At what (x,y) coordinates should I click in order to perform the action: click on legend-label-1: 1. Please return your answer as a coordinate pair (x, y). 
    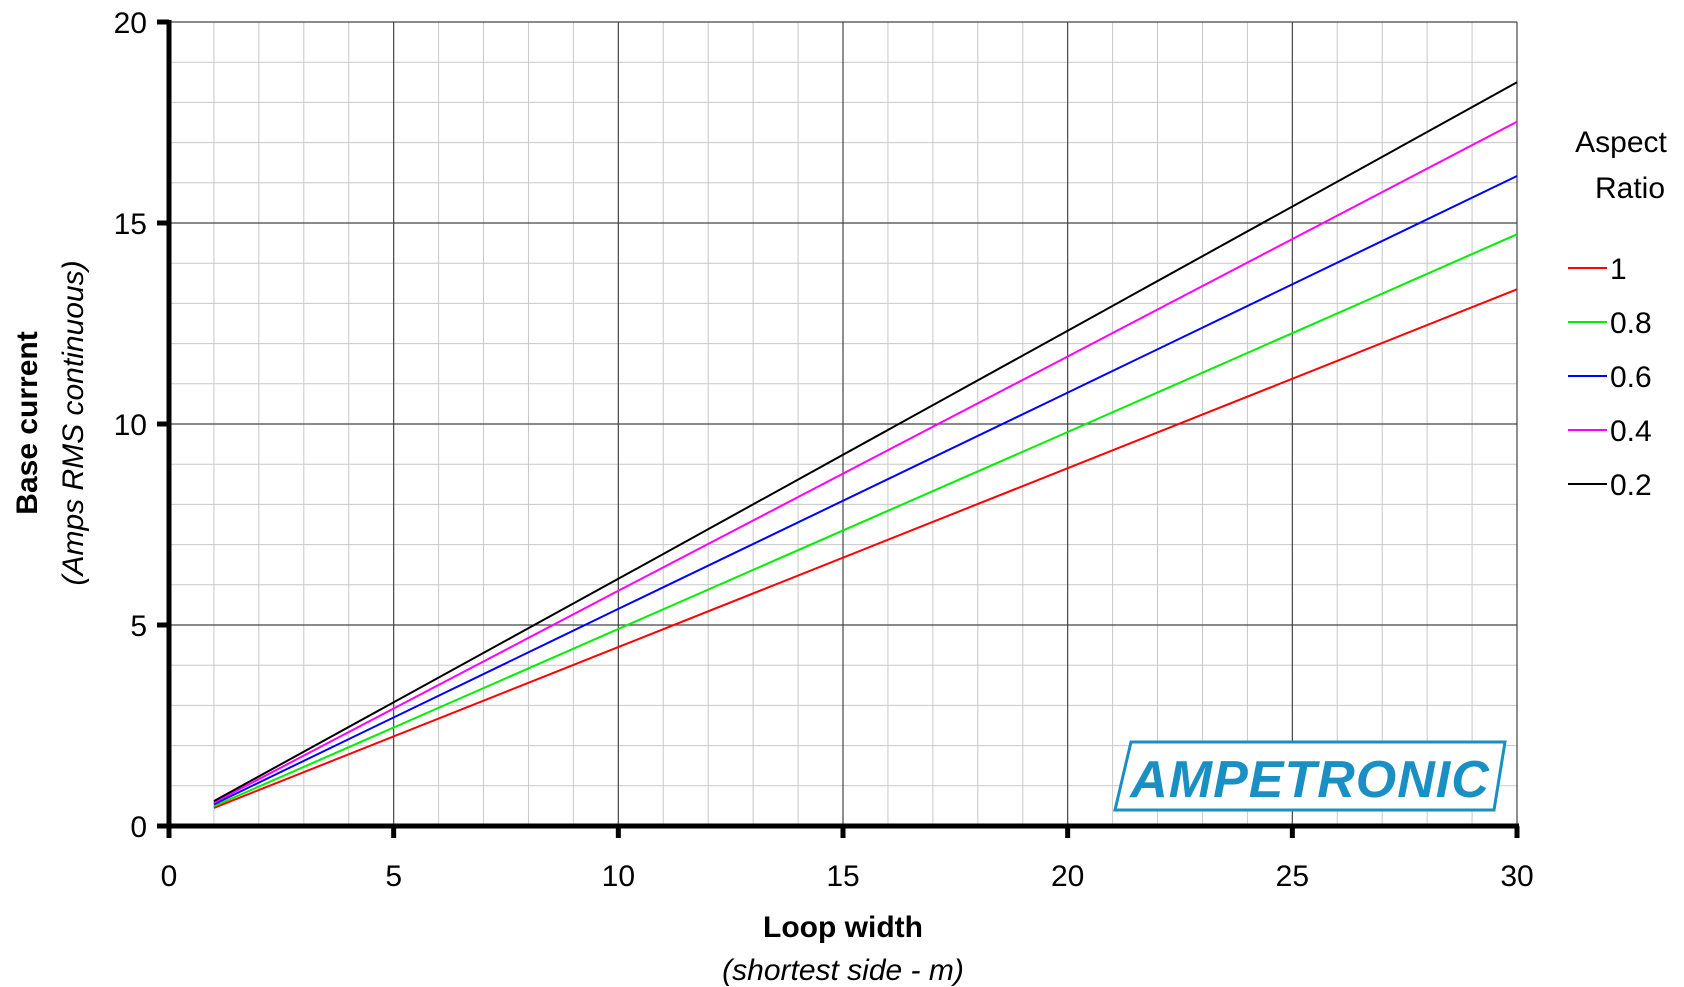
    Looking at the image, I should click on (1618, 269).